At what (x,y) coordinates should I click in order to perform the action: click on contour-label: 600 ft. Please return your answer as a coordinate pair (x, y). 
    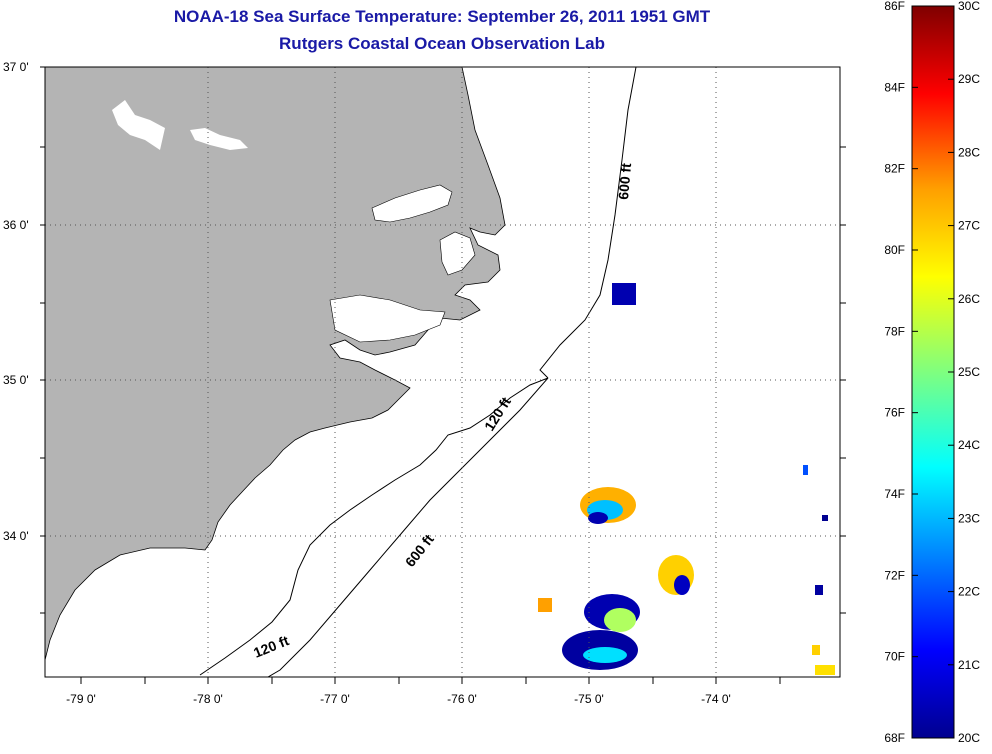
    Looking at the image, I should click on (624, 181).